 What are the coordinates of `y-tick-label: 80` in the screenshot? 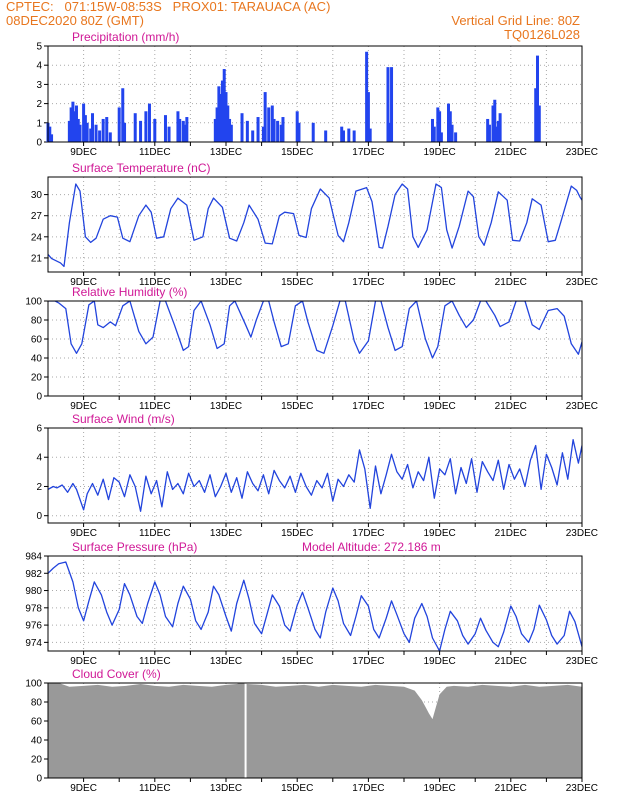 It's located at (37, 703).